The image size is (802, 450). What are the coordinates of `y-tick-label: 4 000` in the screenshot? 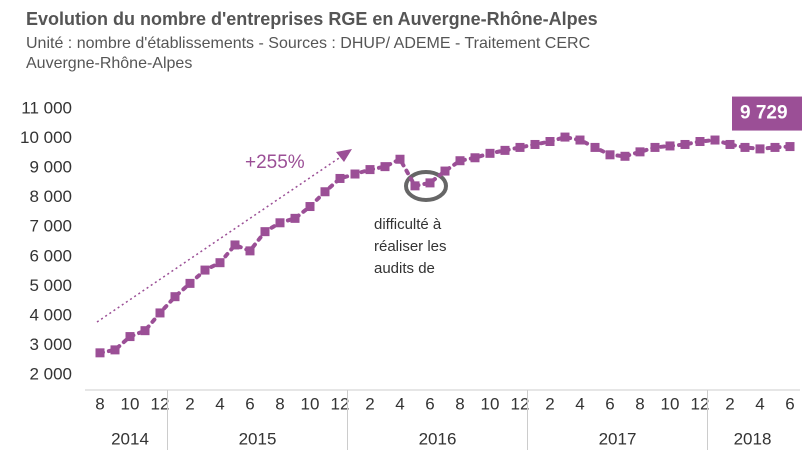 It's located at (50, 314).